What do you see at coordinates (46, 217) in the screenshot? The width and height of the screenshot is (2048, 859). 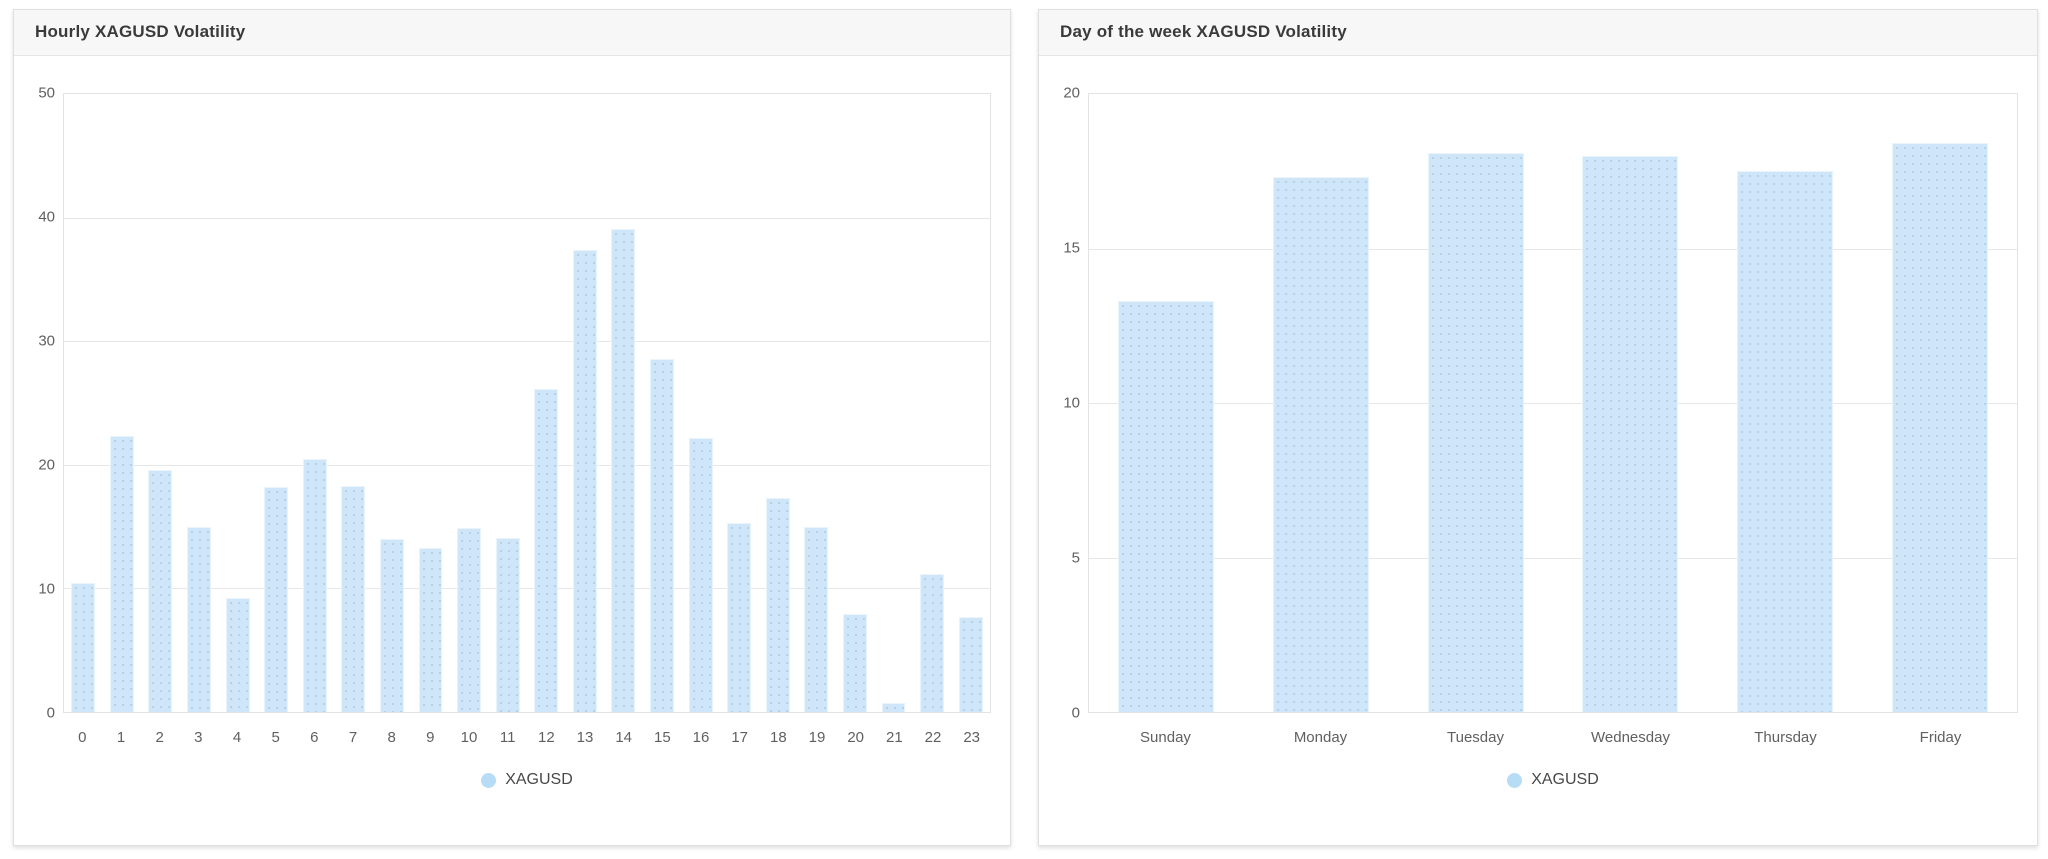 I see `y-tick-label: 40` at bounding box center [46, 217].